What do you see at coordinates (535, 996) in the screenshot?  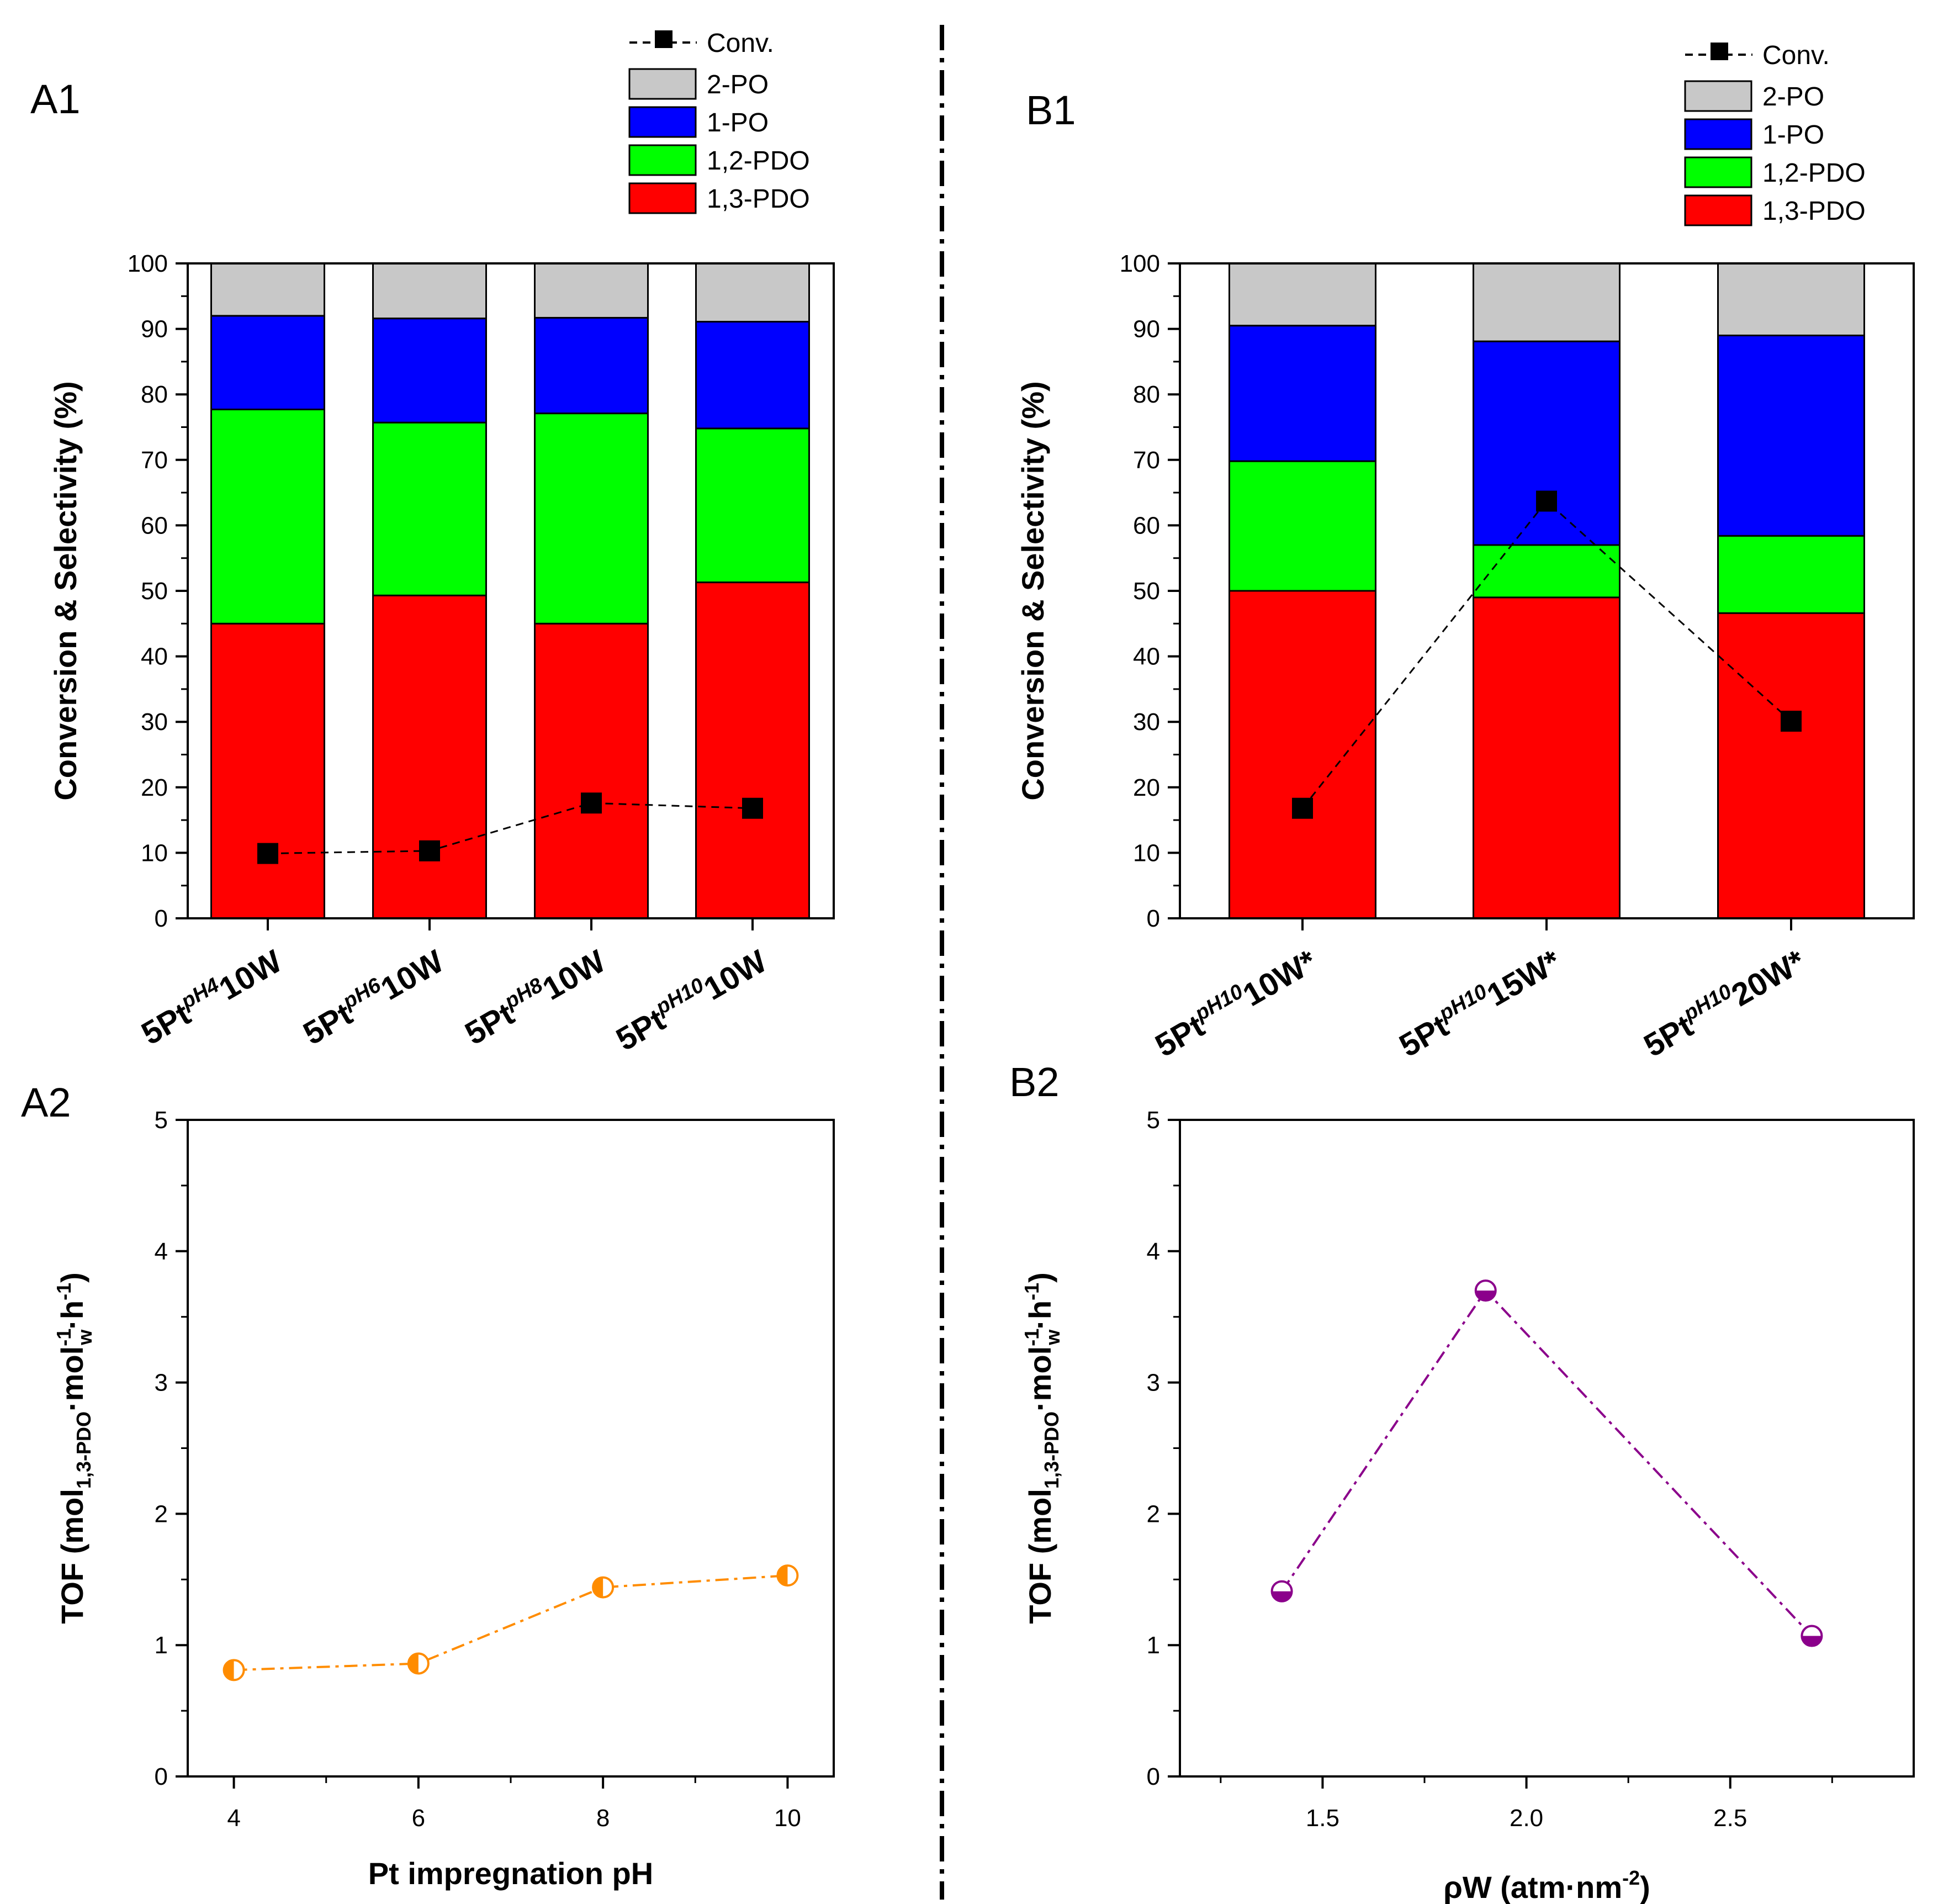 I see `x-category-label: 5PtpH810W` at bounding box center [535, 996].